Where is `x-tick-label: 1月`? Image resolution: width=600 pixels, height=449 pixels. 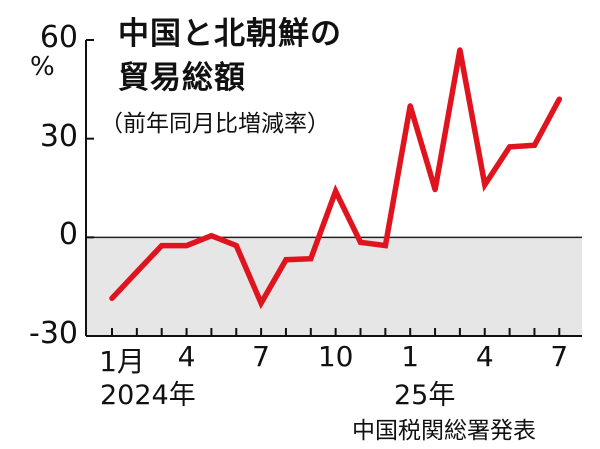 x-tick-label: 1月 is located at coordinates (122, 361).